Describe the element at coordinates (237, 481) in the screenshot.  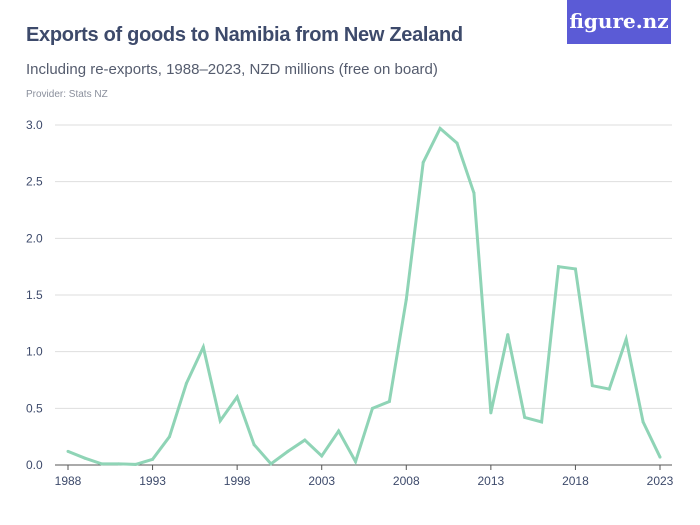
I see `x-tick-label: 1998` at that location.